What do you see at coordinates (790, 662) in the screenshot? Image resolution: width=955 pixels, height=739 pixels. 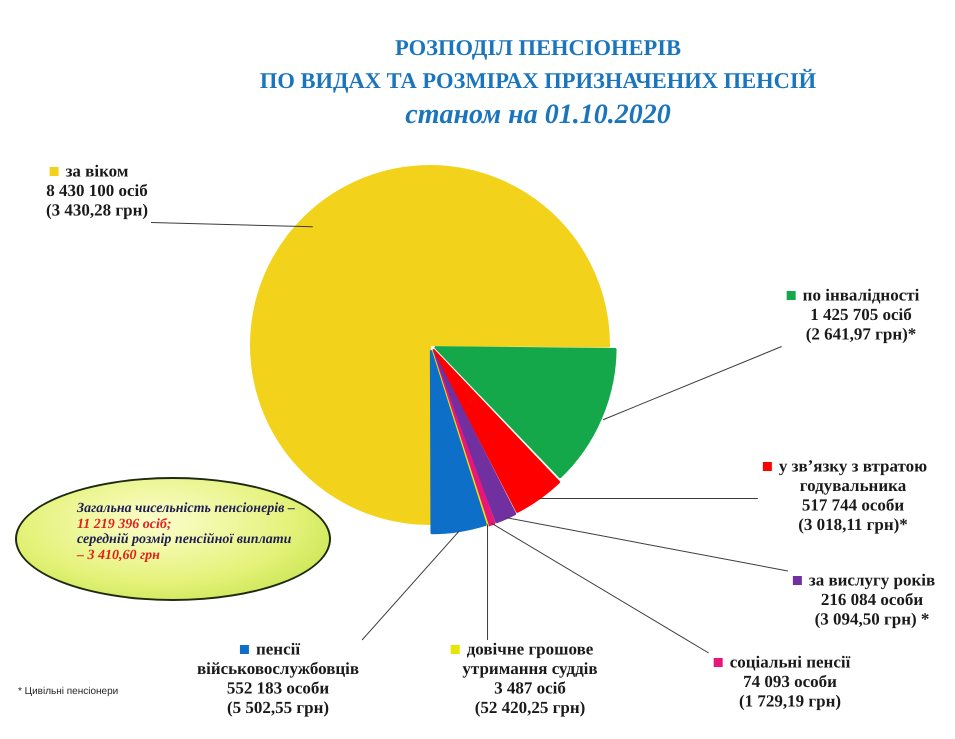 I see `legend-label: соціальні пенсії` at bounding box center [790, 662].